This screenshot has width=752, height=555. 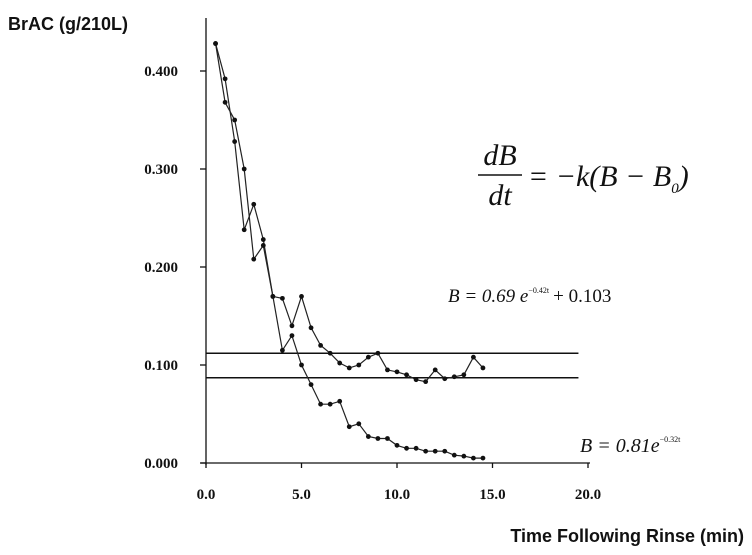 What do you see at coordinates (675, 189) in the screenshot?
I see `equation-rhs-subscript: 0` at bounding box center [675, 189].